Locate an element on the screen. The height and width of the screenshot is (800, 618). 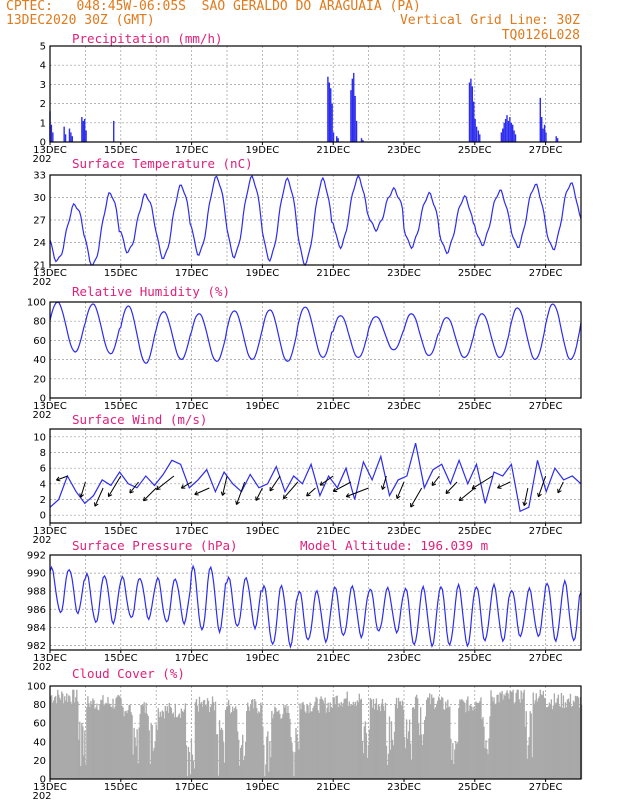
wind-speed-line is located at coordinates (315, 477).